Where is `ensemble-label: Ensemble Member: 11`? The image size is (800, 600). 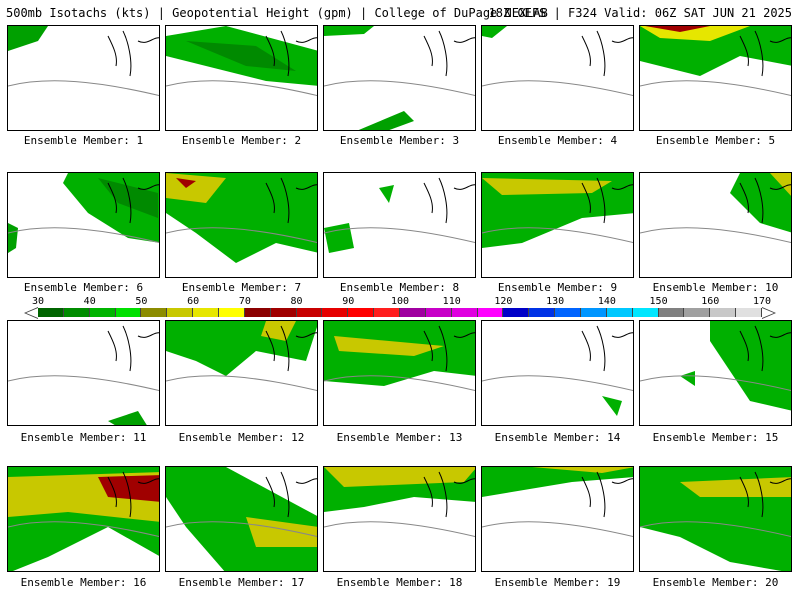
ensemble-label: Ensemble Member: 11 is located at coordinates (83, 437).